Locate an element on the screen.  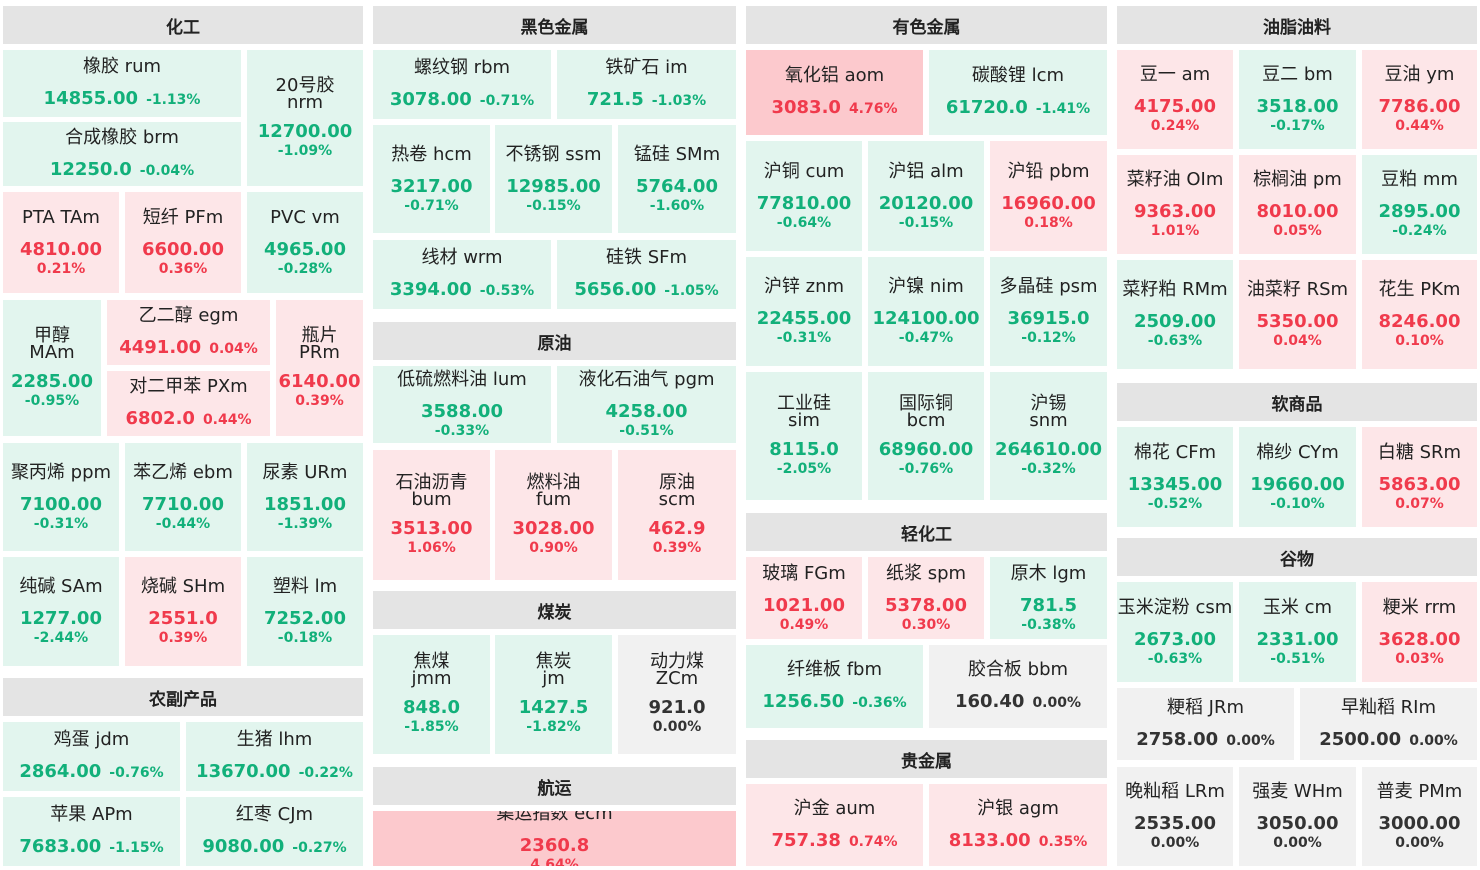
quote-tile: 多晶硅 psm 36915.0 -0.12% is located at coordinates (1048, 311).